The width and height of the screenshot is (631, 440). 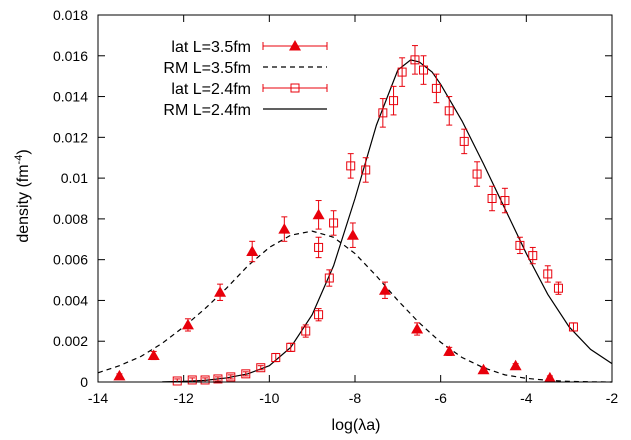 What do you see at coordinates (295, 88) in the screenshot?
I see `legend-marker-square` at bounding box center [295, 88].